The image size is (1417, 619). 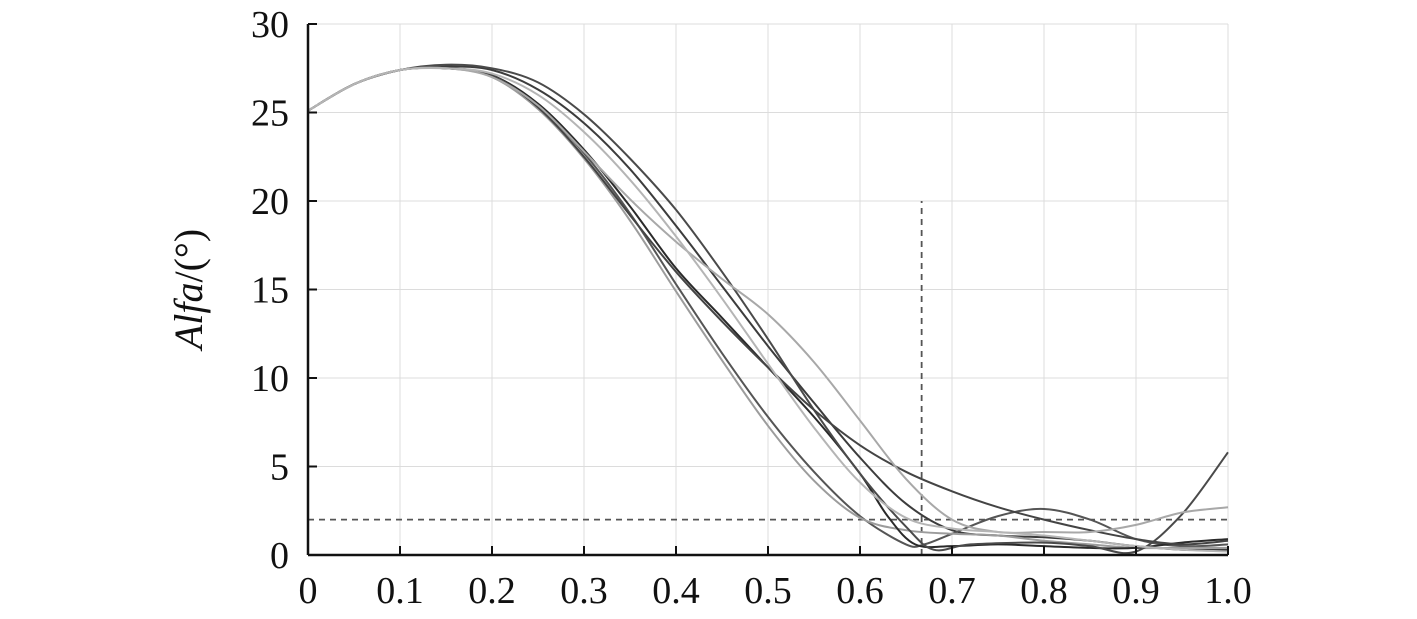 I want to click on x-tick-label: 0.9, so click(x=1136, y=591).